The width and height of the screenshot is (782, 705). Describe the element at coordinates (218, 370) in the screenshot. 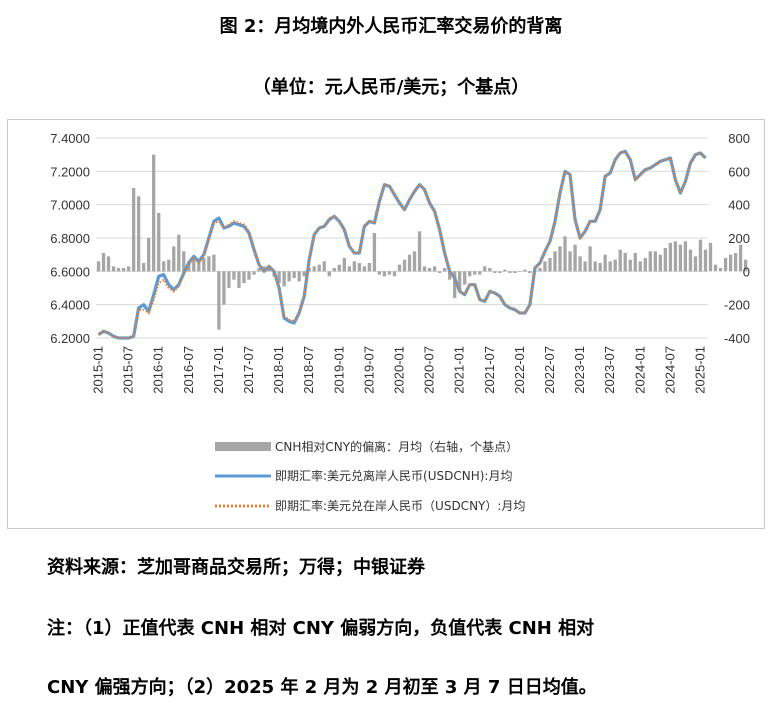

I see `x-tick-label: 2017-01` at that location.